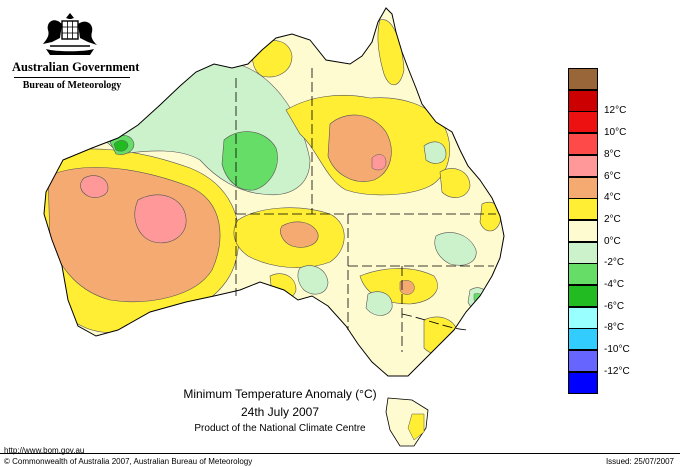 This screenshot has width=680, height=467. Describe the element at coordinates (44, 450) in the screenshot. I see `bom-website-link: http://www.bom.gov.au` at that location.